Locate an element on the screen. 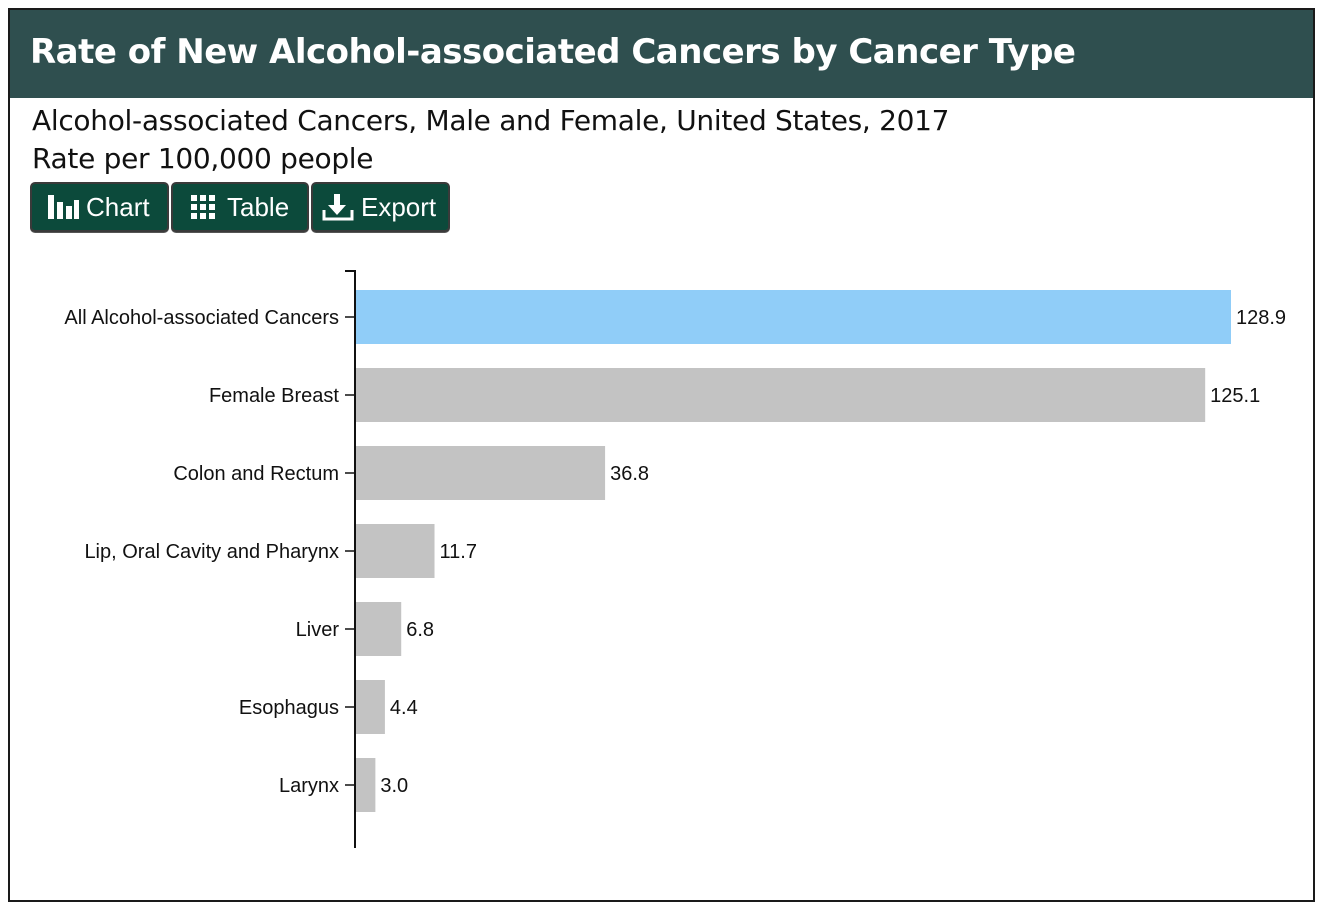 The width and height of the screenshot is (1320, 910). value-label: 125.1 is located at coordinates (1235, 396).